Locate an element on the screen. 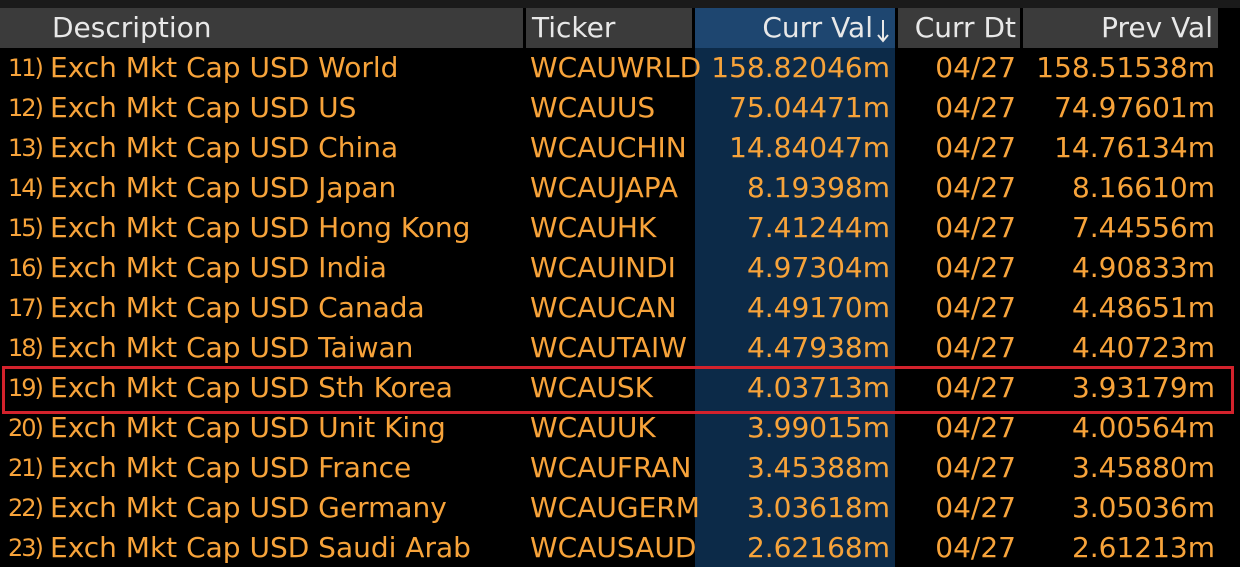 Image resolution: width=1240 pixels, height=567 pixels. ticker: WCAUUS is located at coordinates (593, 107).